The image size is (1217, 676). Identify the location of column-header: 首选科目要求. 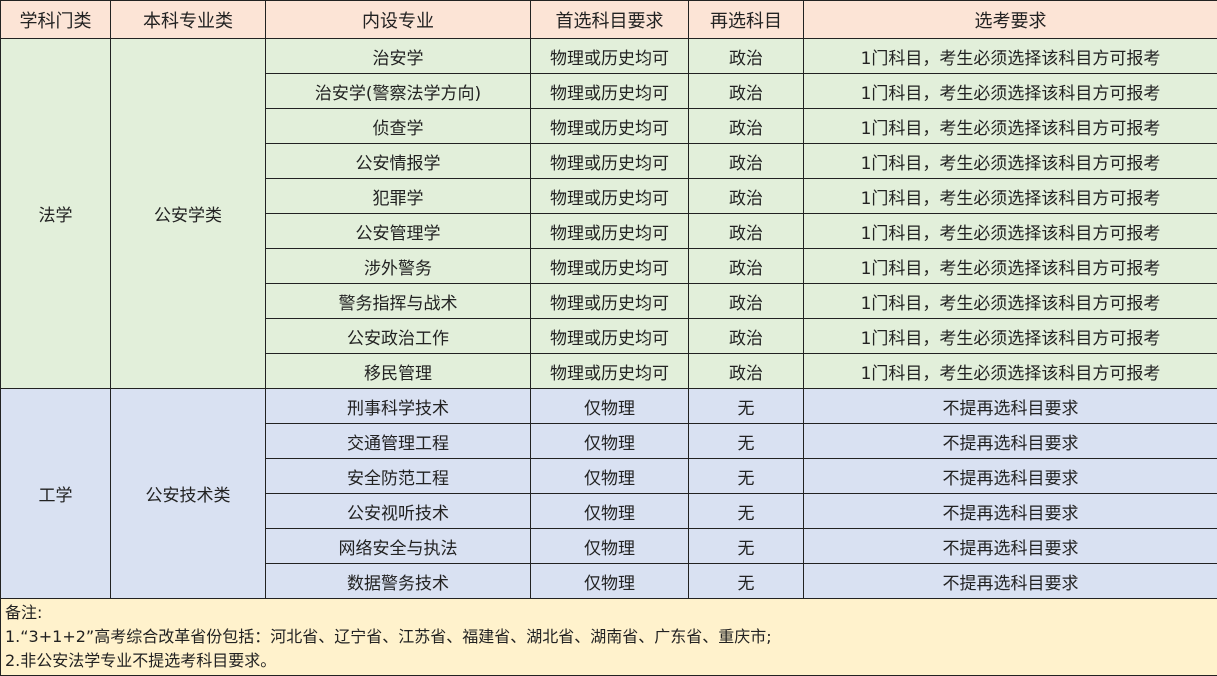
(610, 20).